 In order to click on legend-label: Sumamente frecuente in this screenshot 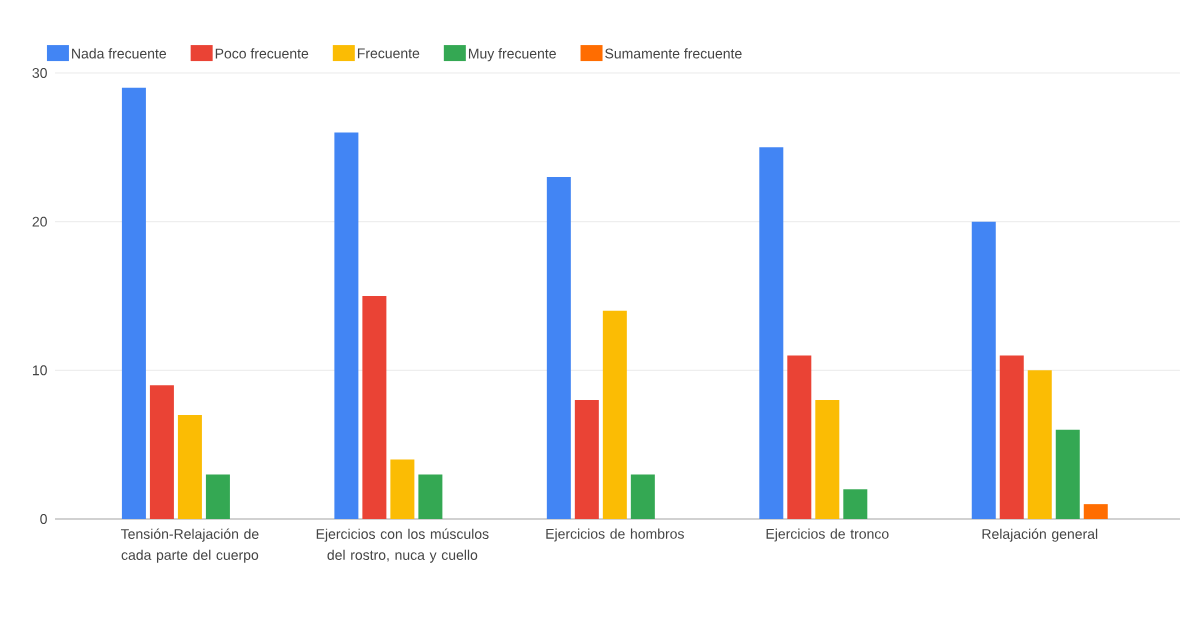, I will do `click(673, 53)`.